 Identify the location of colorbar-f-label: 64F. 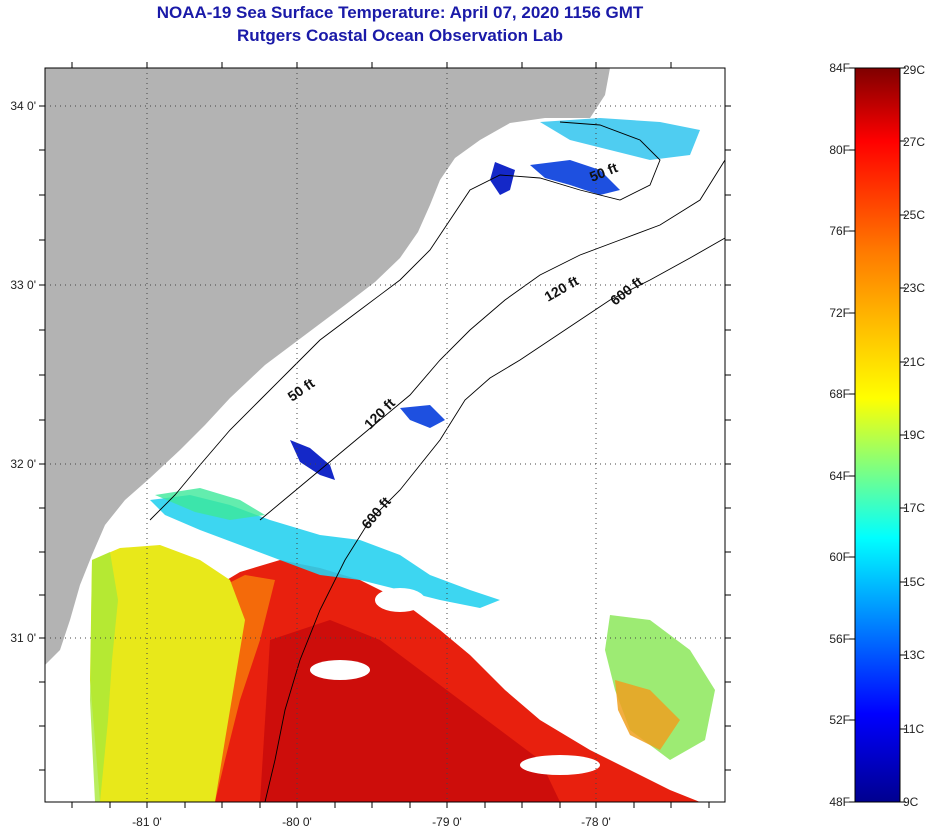
(839, 476).